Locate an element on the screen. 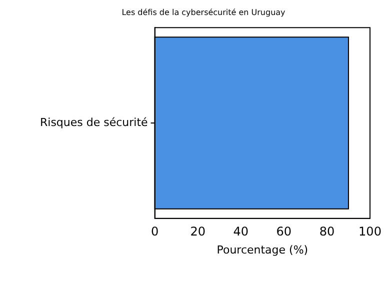 Image resolution: width=390 pixels, height=282 pixels. x-tick-label: 20 is located at coordinates (198, 231).